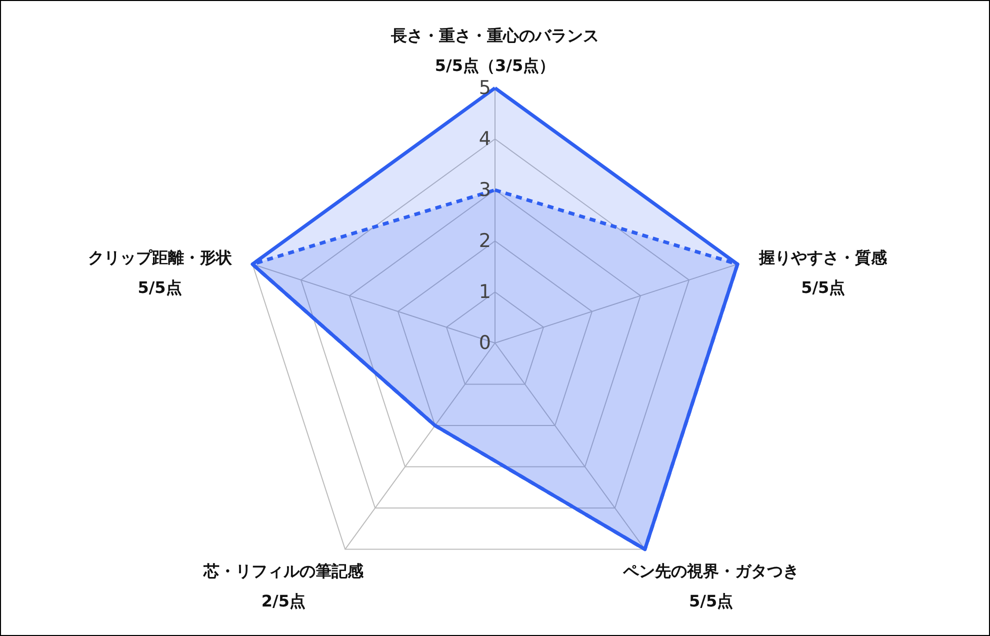  I want to click on spoke-label: クリップ距離・形状 5/5点, so click(160, 273).